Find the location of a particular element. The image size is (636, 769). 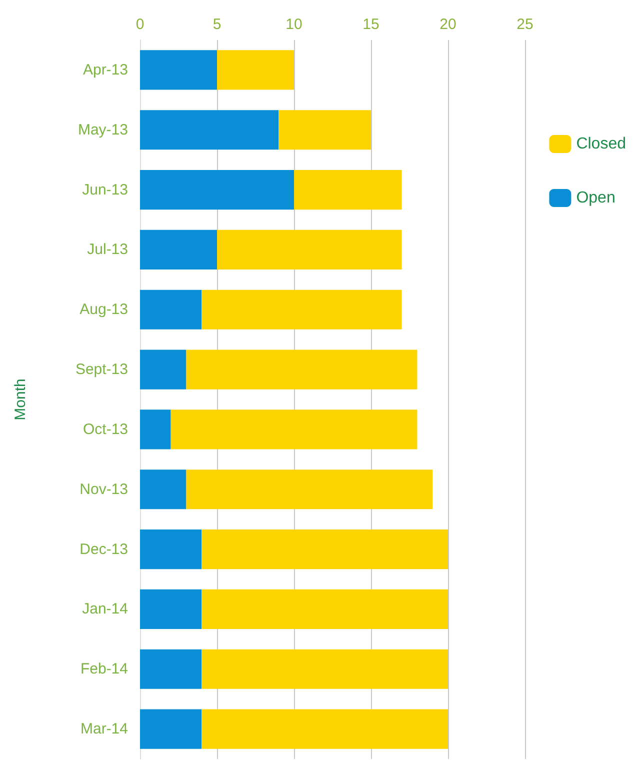

x-tick-label: 15 is located at coordinates (371, 24).